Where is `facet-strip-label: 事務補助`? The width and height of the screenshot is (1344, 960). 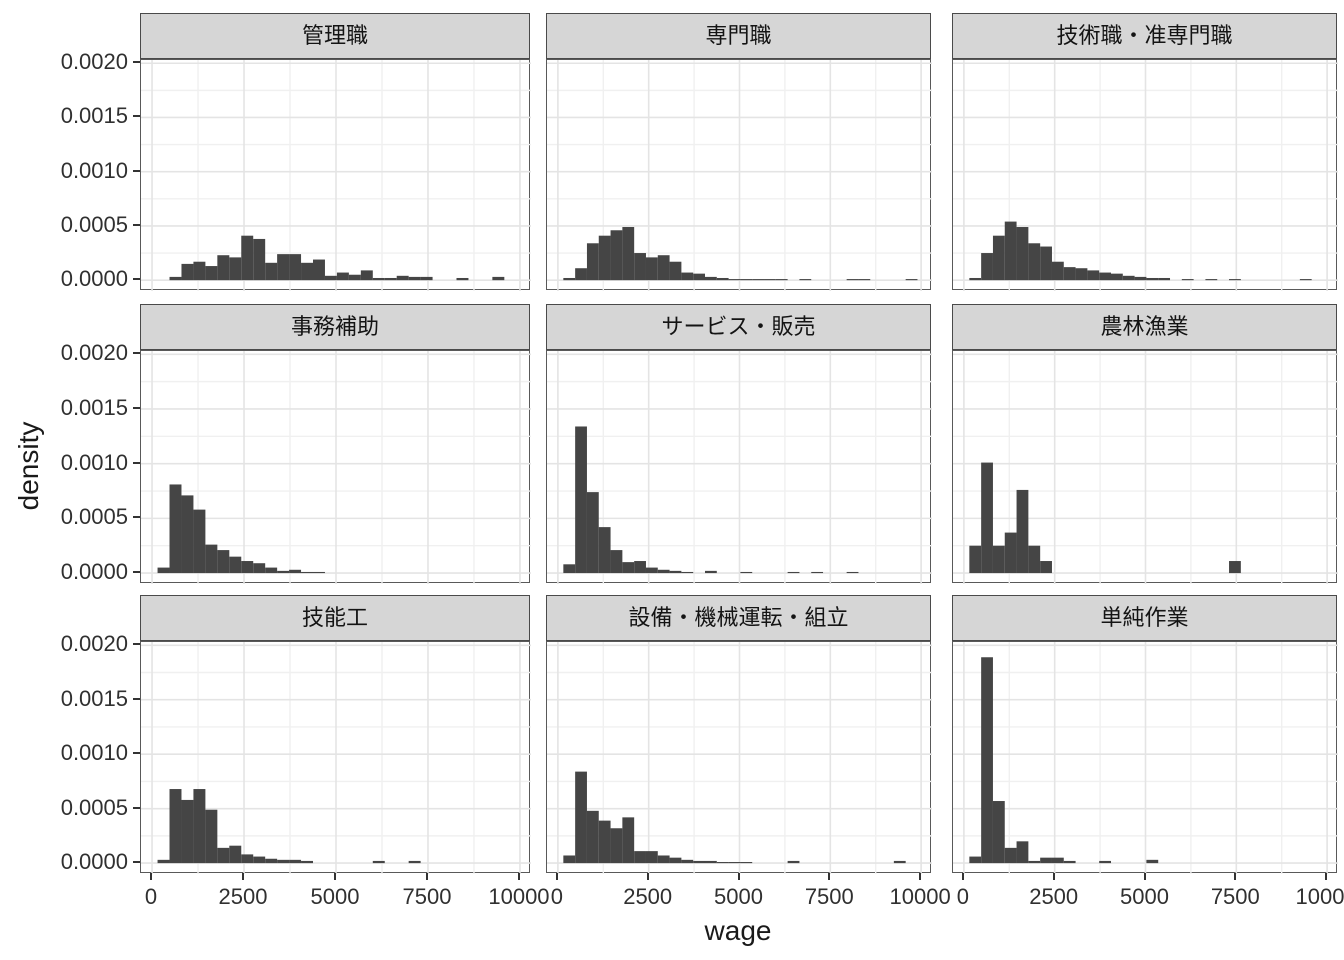 facet-strip-label: 事務補助 is located at coordinates (334, 326).